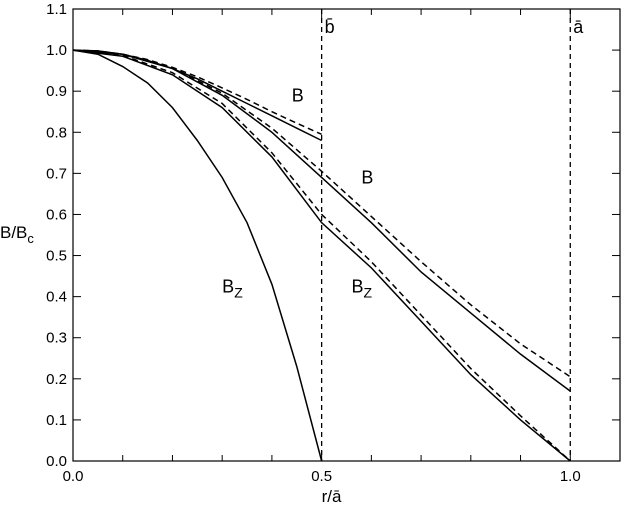 Image resolution: width=622 pixels, height=516 pixels. What do you see at coordinates (56, 214) in the screenshot?
I see `y-tick-label: 0.6` at bounding box center [56, 214].